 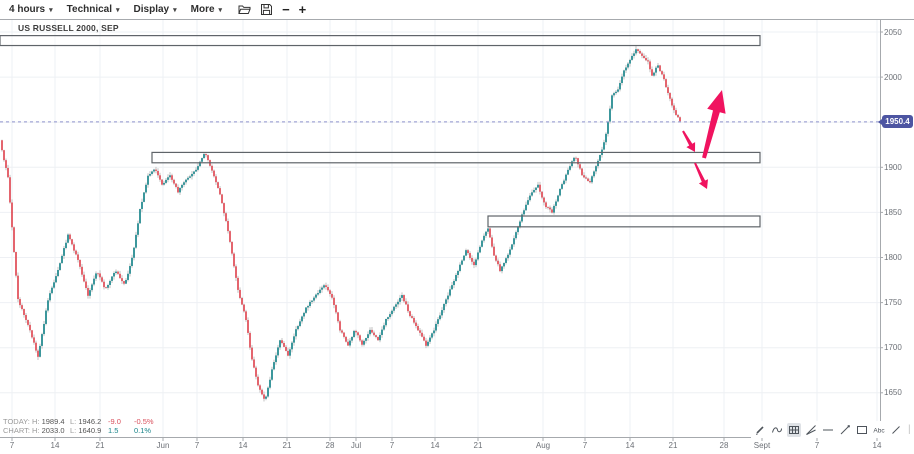 I want to click on price-axis-label: 2050, so click(x=893, y=32).